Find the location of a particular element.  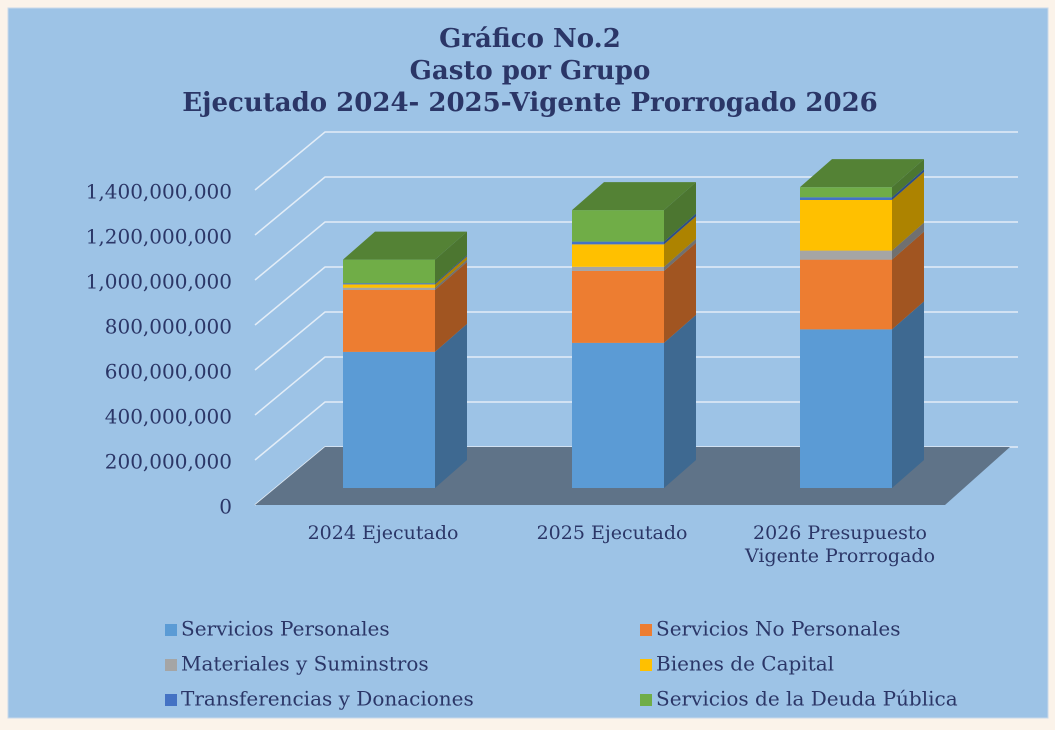

legend-label: Servicios de la Deuda Pública is located at coordinates (807, 699).